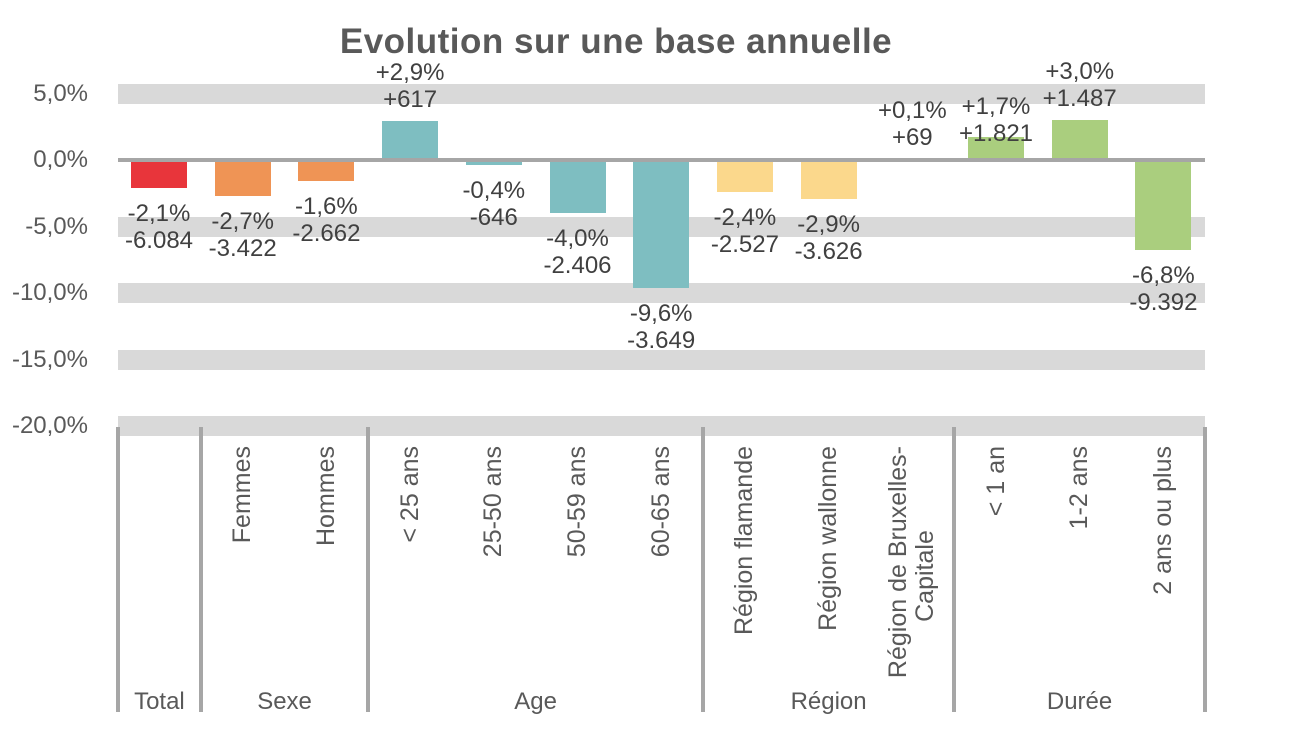 This screenshot has width=1298, height=755. I want to click on category-label-60-65-ans: 60-65 ans, so click(660, 502).